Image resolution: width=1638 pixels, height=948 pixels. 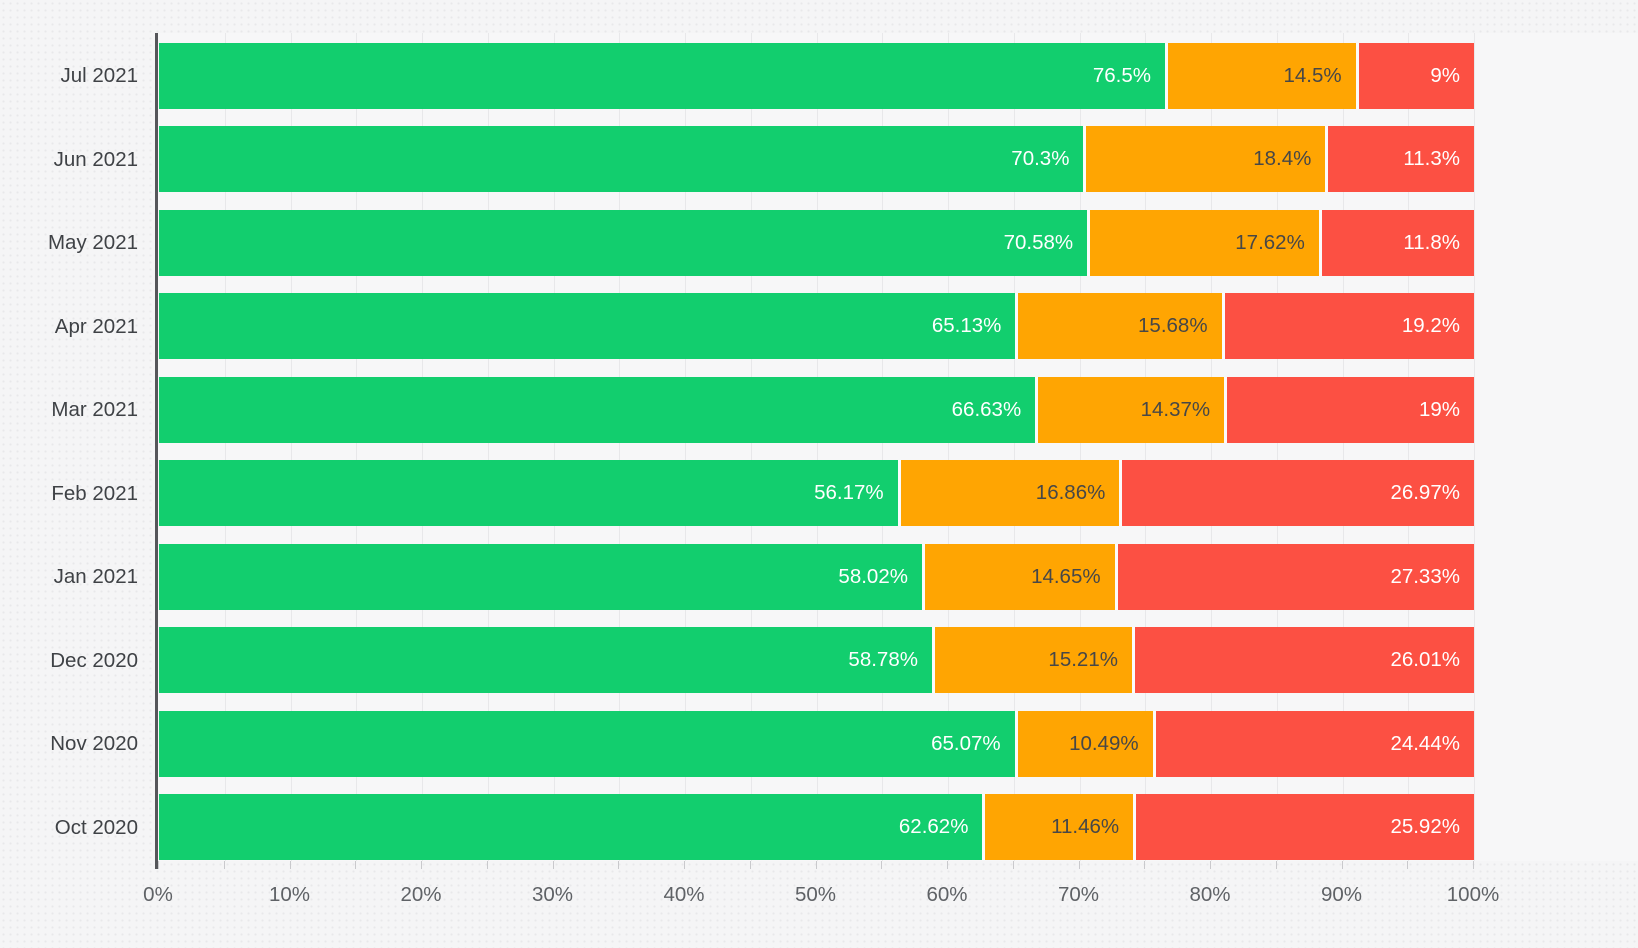 I want to click on segment-green: 58.78%, so click(x=545, y=660).